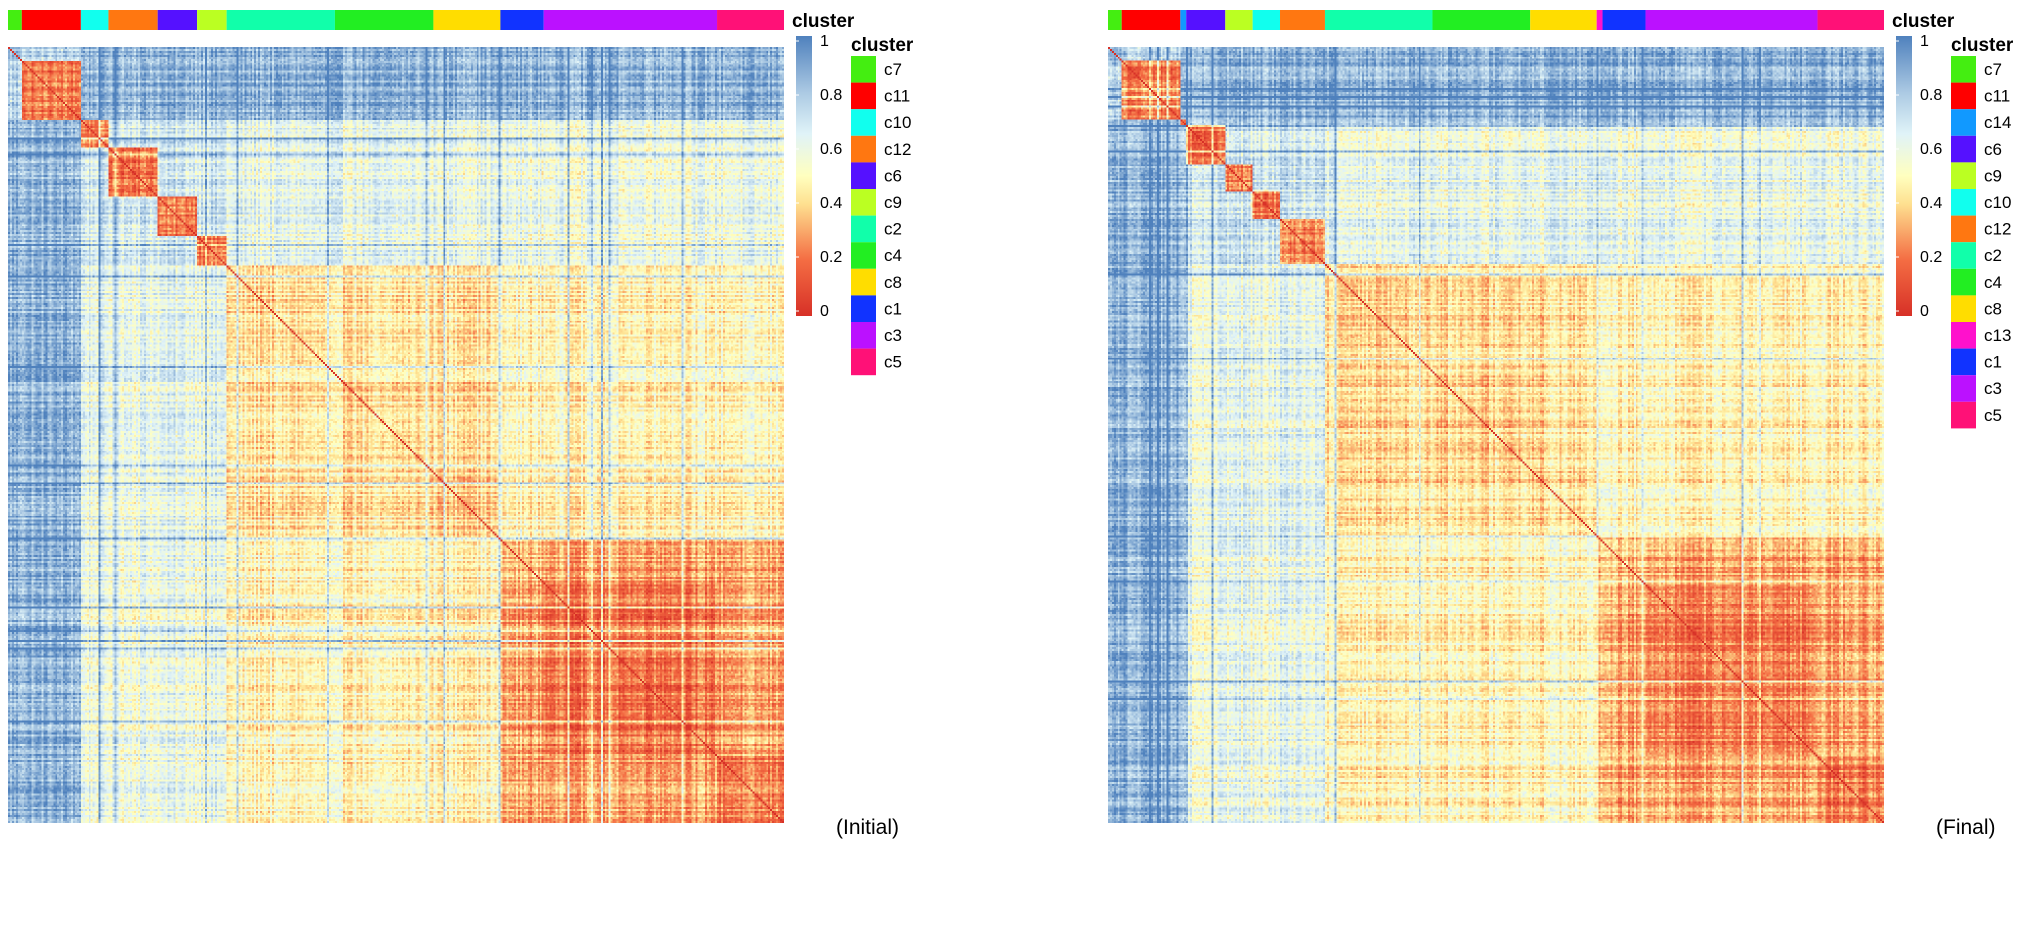 The image size is (2019, 940). What do you see at coordinates (867, 827) in the screenshot?
I see `panel-caption: (Initial)` at bounding box center [867, 827].